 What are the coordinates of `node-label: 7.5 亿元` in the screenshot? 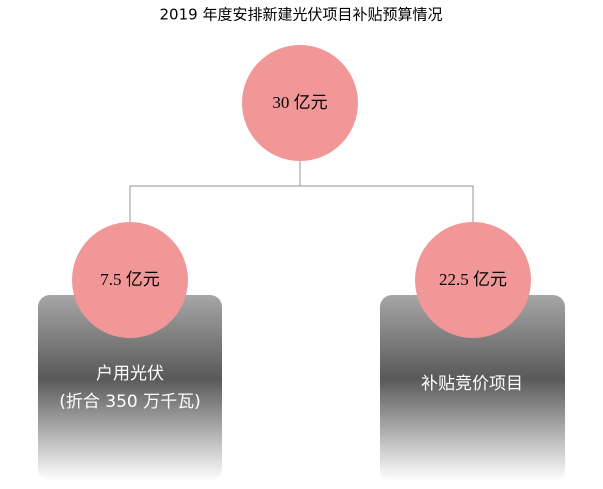 It's located at (130, 279).